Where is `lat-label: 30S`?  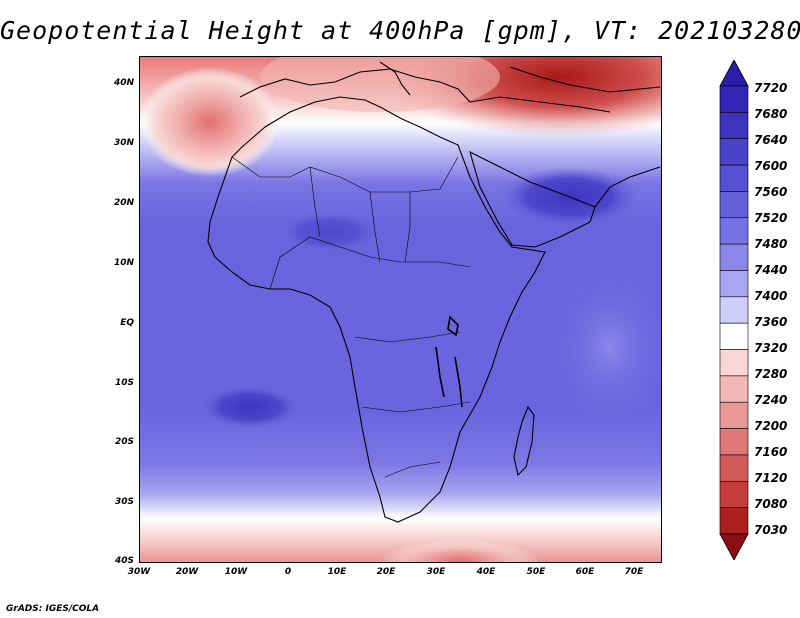 lat-label: 30S is located at coordinates (124, 502).